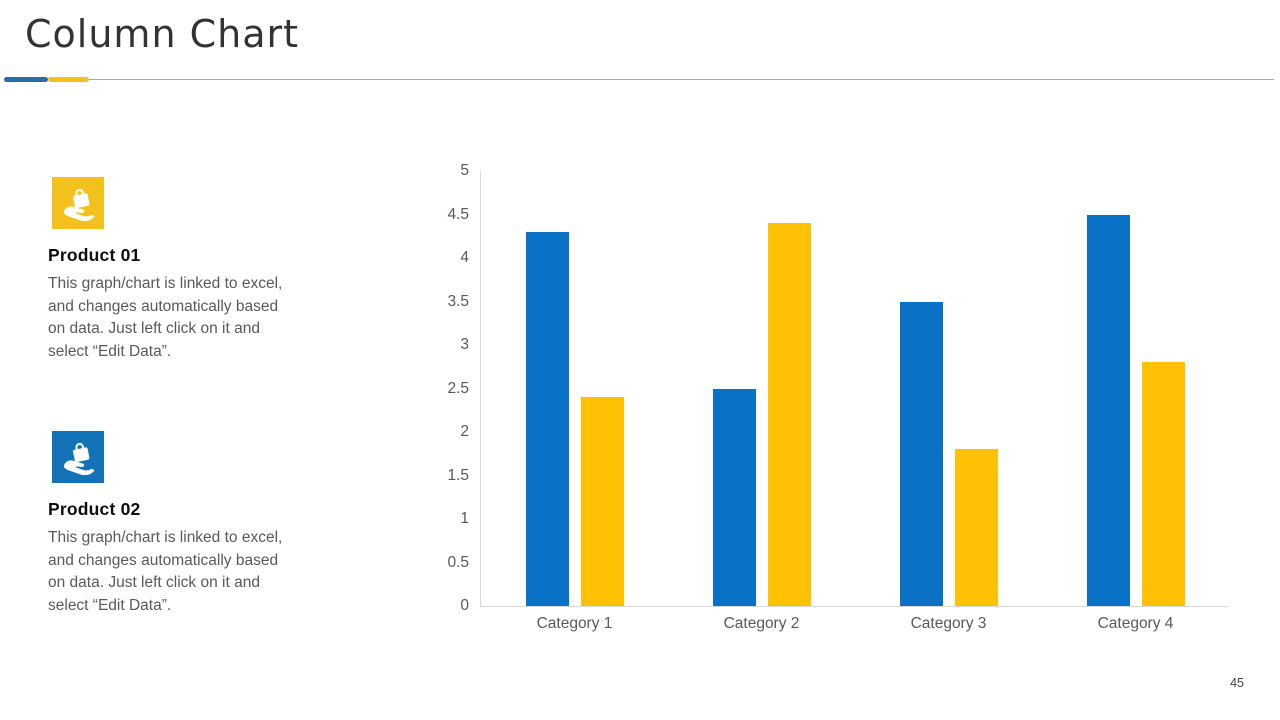 Image resolution: width=1280 pixels, height=720 pixels. I want to click on category-group: Category 2, so click(761, 401).